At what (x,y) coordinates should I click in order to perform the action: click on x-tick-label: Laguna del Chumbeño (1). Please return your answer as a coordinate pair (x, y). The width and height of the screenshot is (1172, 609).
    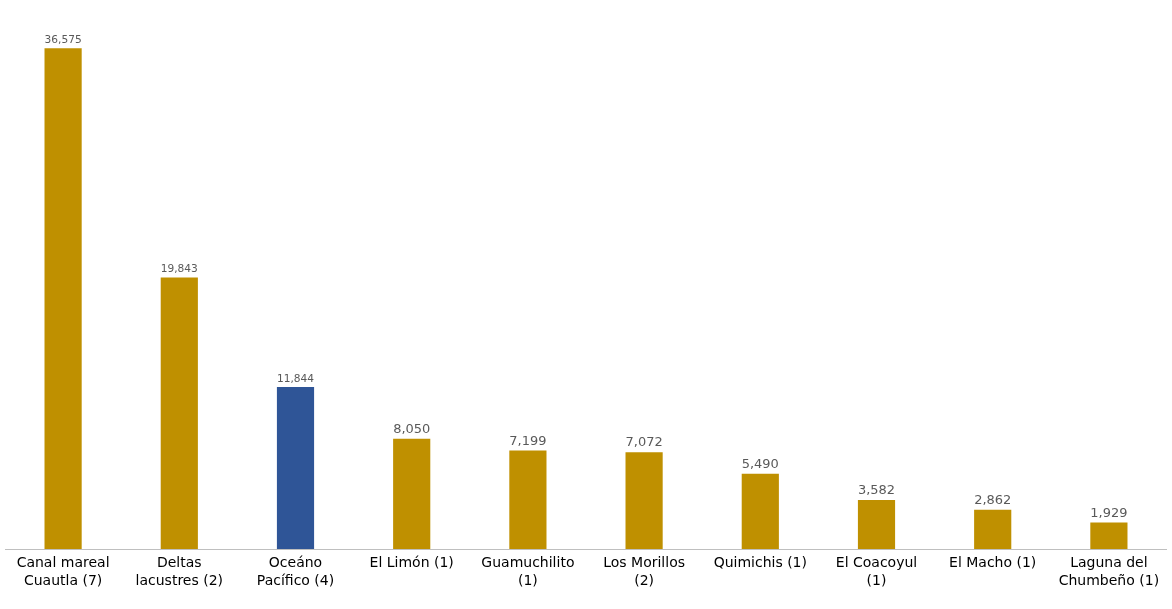
    Looking at the image, I should click on (1109, 570).